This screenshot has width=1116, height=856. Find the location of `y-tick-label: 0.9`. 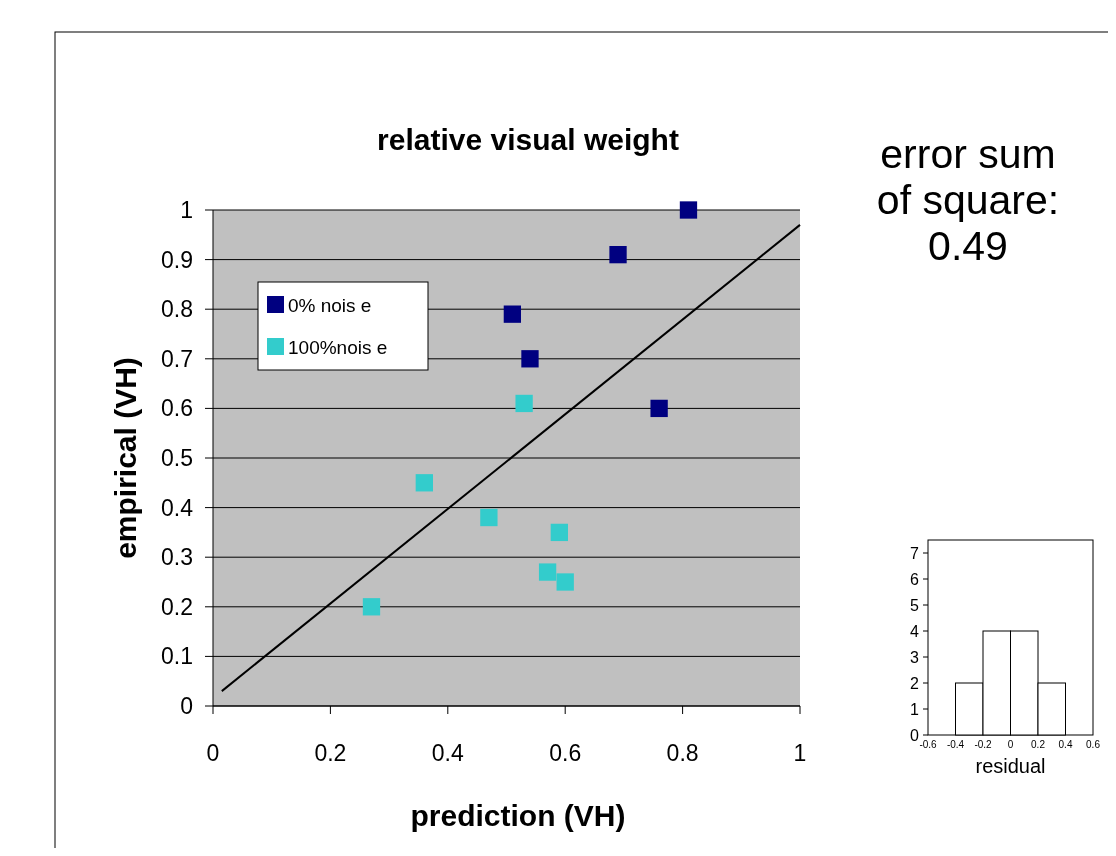

y-tick-label: 0.9 is located at coordinates (177, 259).